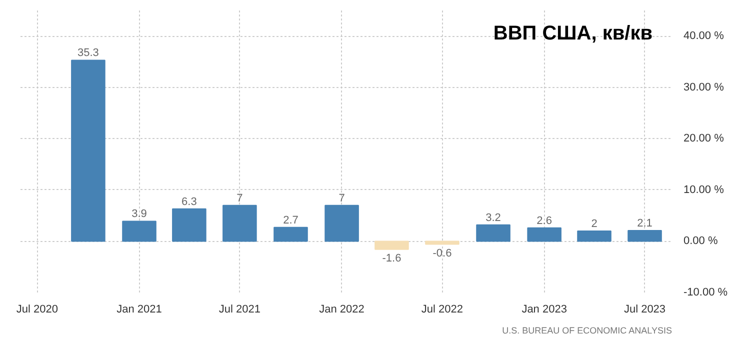 This screenshot has height=340, width=730. What do you see at coordinates (239, 310) in the screenshot?
I see `x-tick-label: Jul 2021` at bounding box center [239, 310].